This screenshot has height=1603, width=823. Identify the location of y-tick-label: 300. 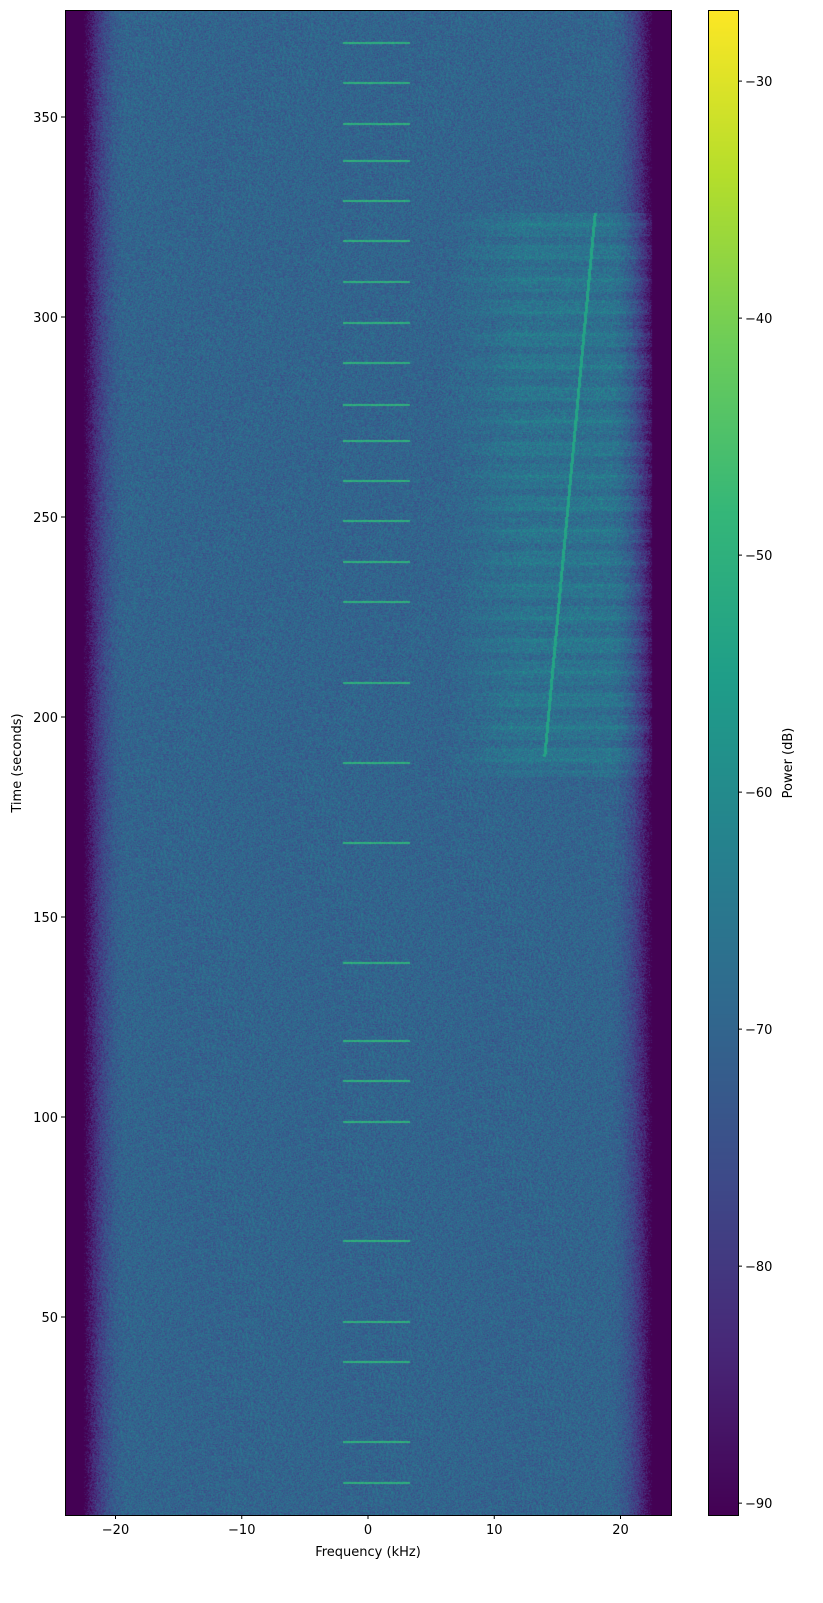
(45, 318).